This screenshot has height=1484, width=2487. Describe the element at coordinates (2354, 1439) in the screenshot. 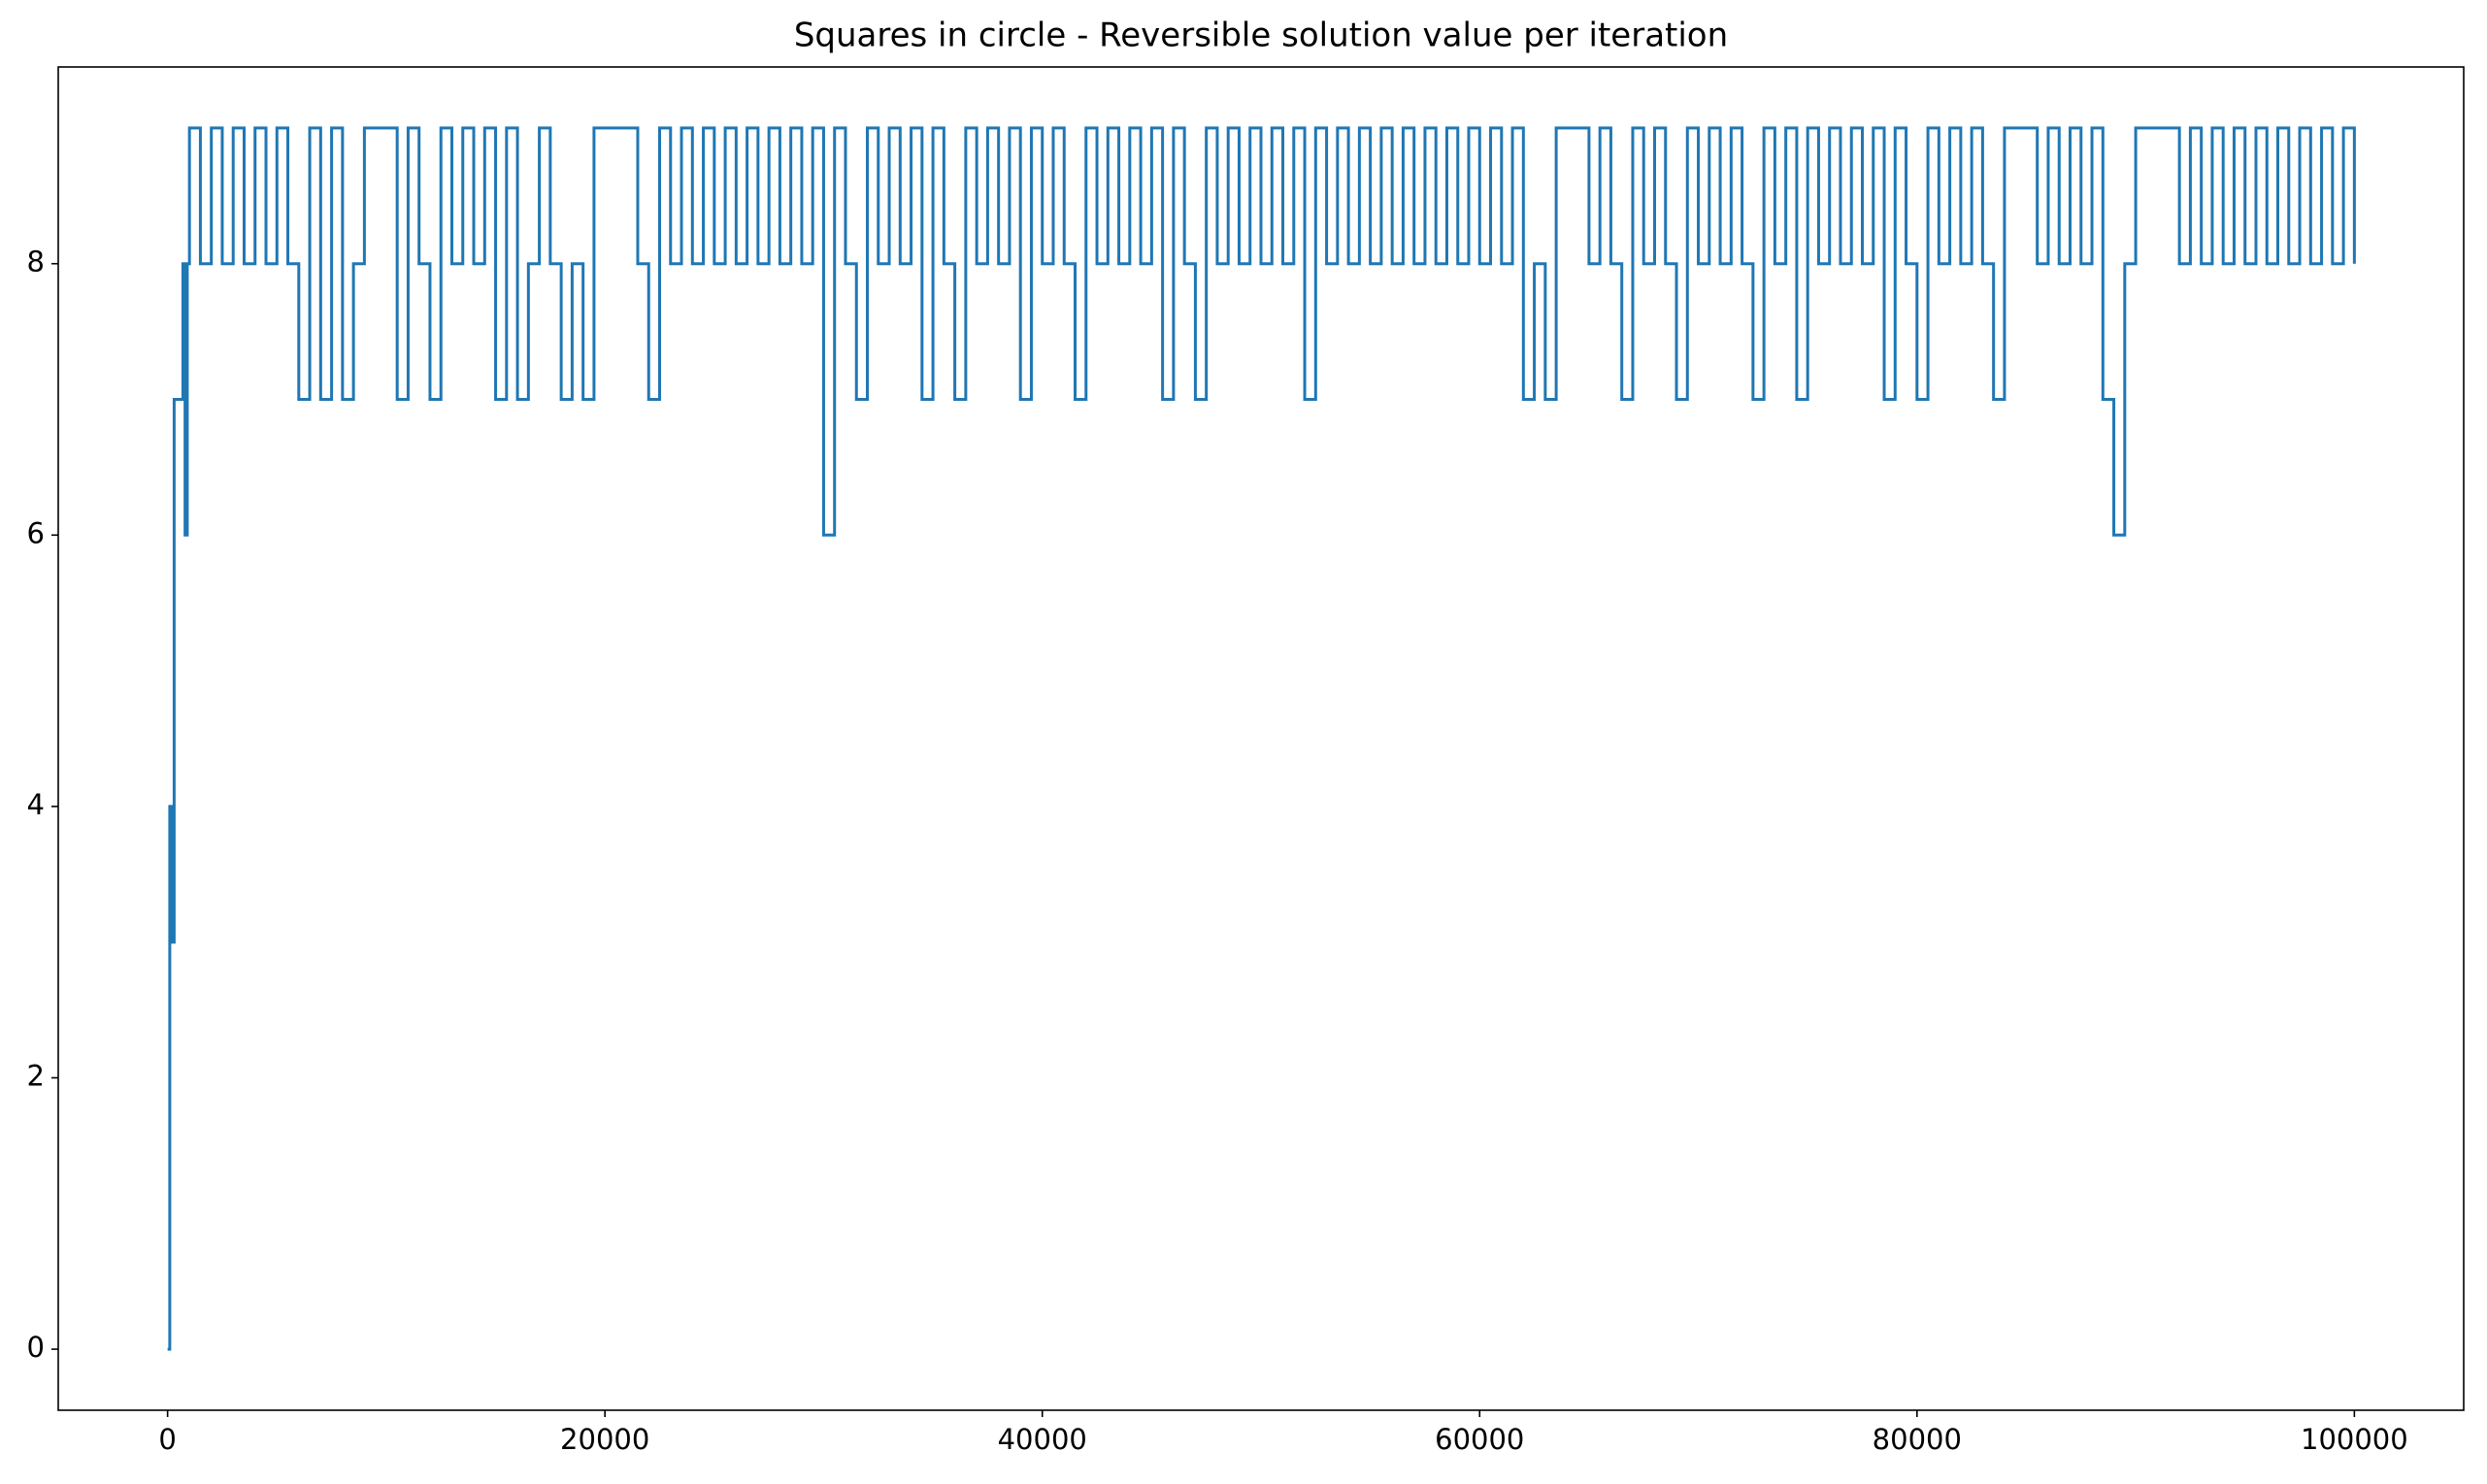

I see `x-tick-label: 100000` at that location.